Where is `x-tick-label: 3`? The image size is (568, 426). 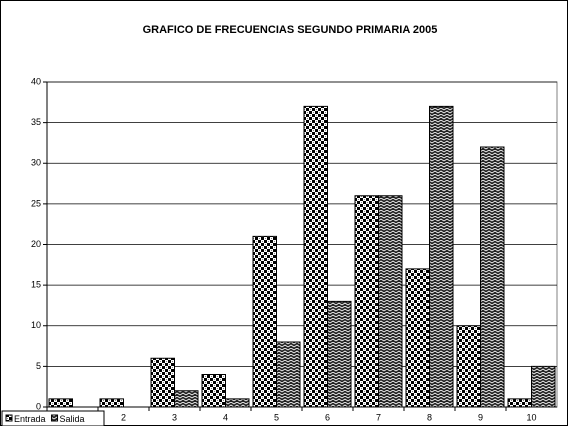
x-tick-label: 3 is located at coordinates (174, 417).